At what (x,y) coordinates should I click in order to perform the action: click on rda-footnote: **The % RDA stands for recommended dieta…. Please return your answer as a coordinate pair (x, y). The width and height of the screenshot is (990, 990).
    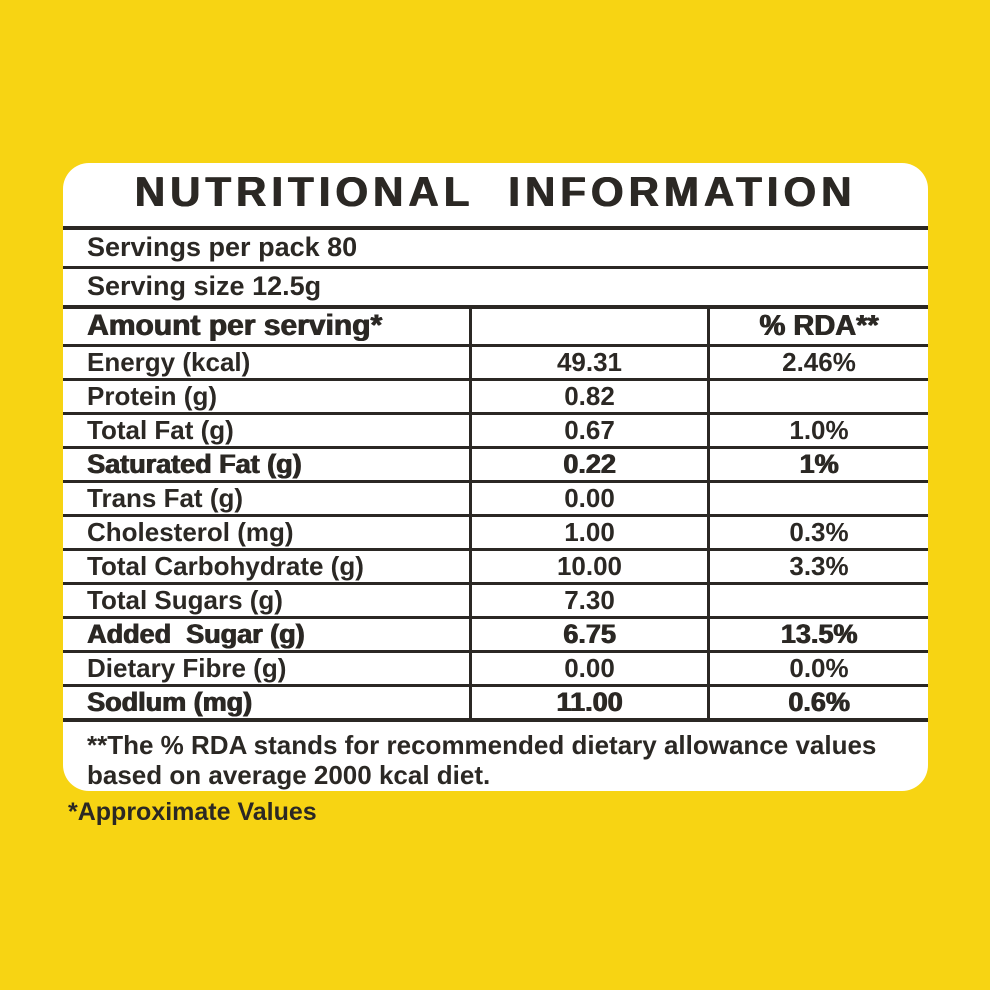
    Looking at the image, I should click on (495, 756).